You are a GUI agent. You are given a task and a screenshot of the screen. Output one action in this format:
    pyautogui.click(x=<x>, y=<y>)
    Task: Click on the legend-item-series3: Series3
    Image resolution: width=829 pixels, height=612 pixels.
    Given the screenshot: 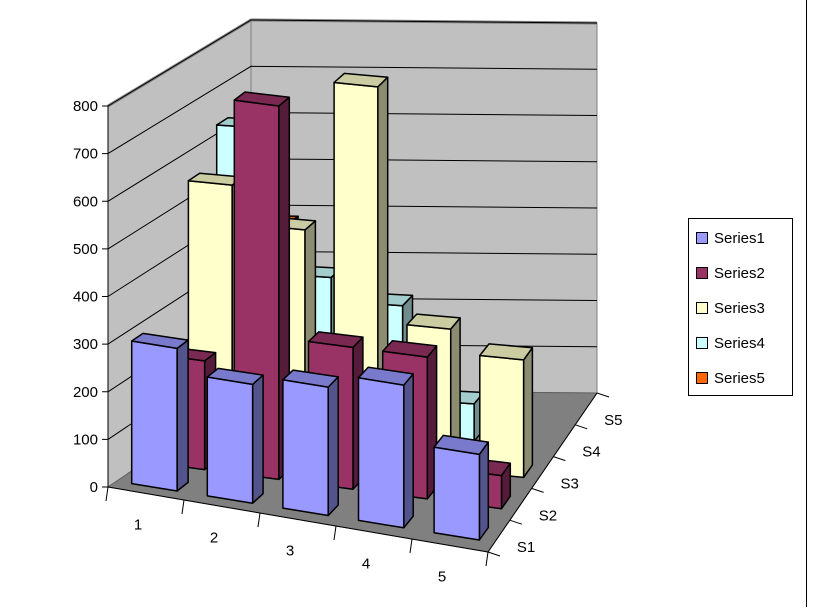 What is the action you would take?
    pyautogui.click(x=730, y=308)
    